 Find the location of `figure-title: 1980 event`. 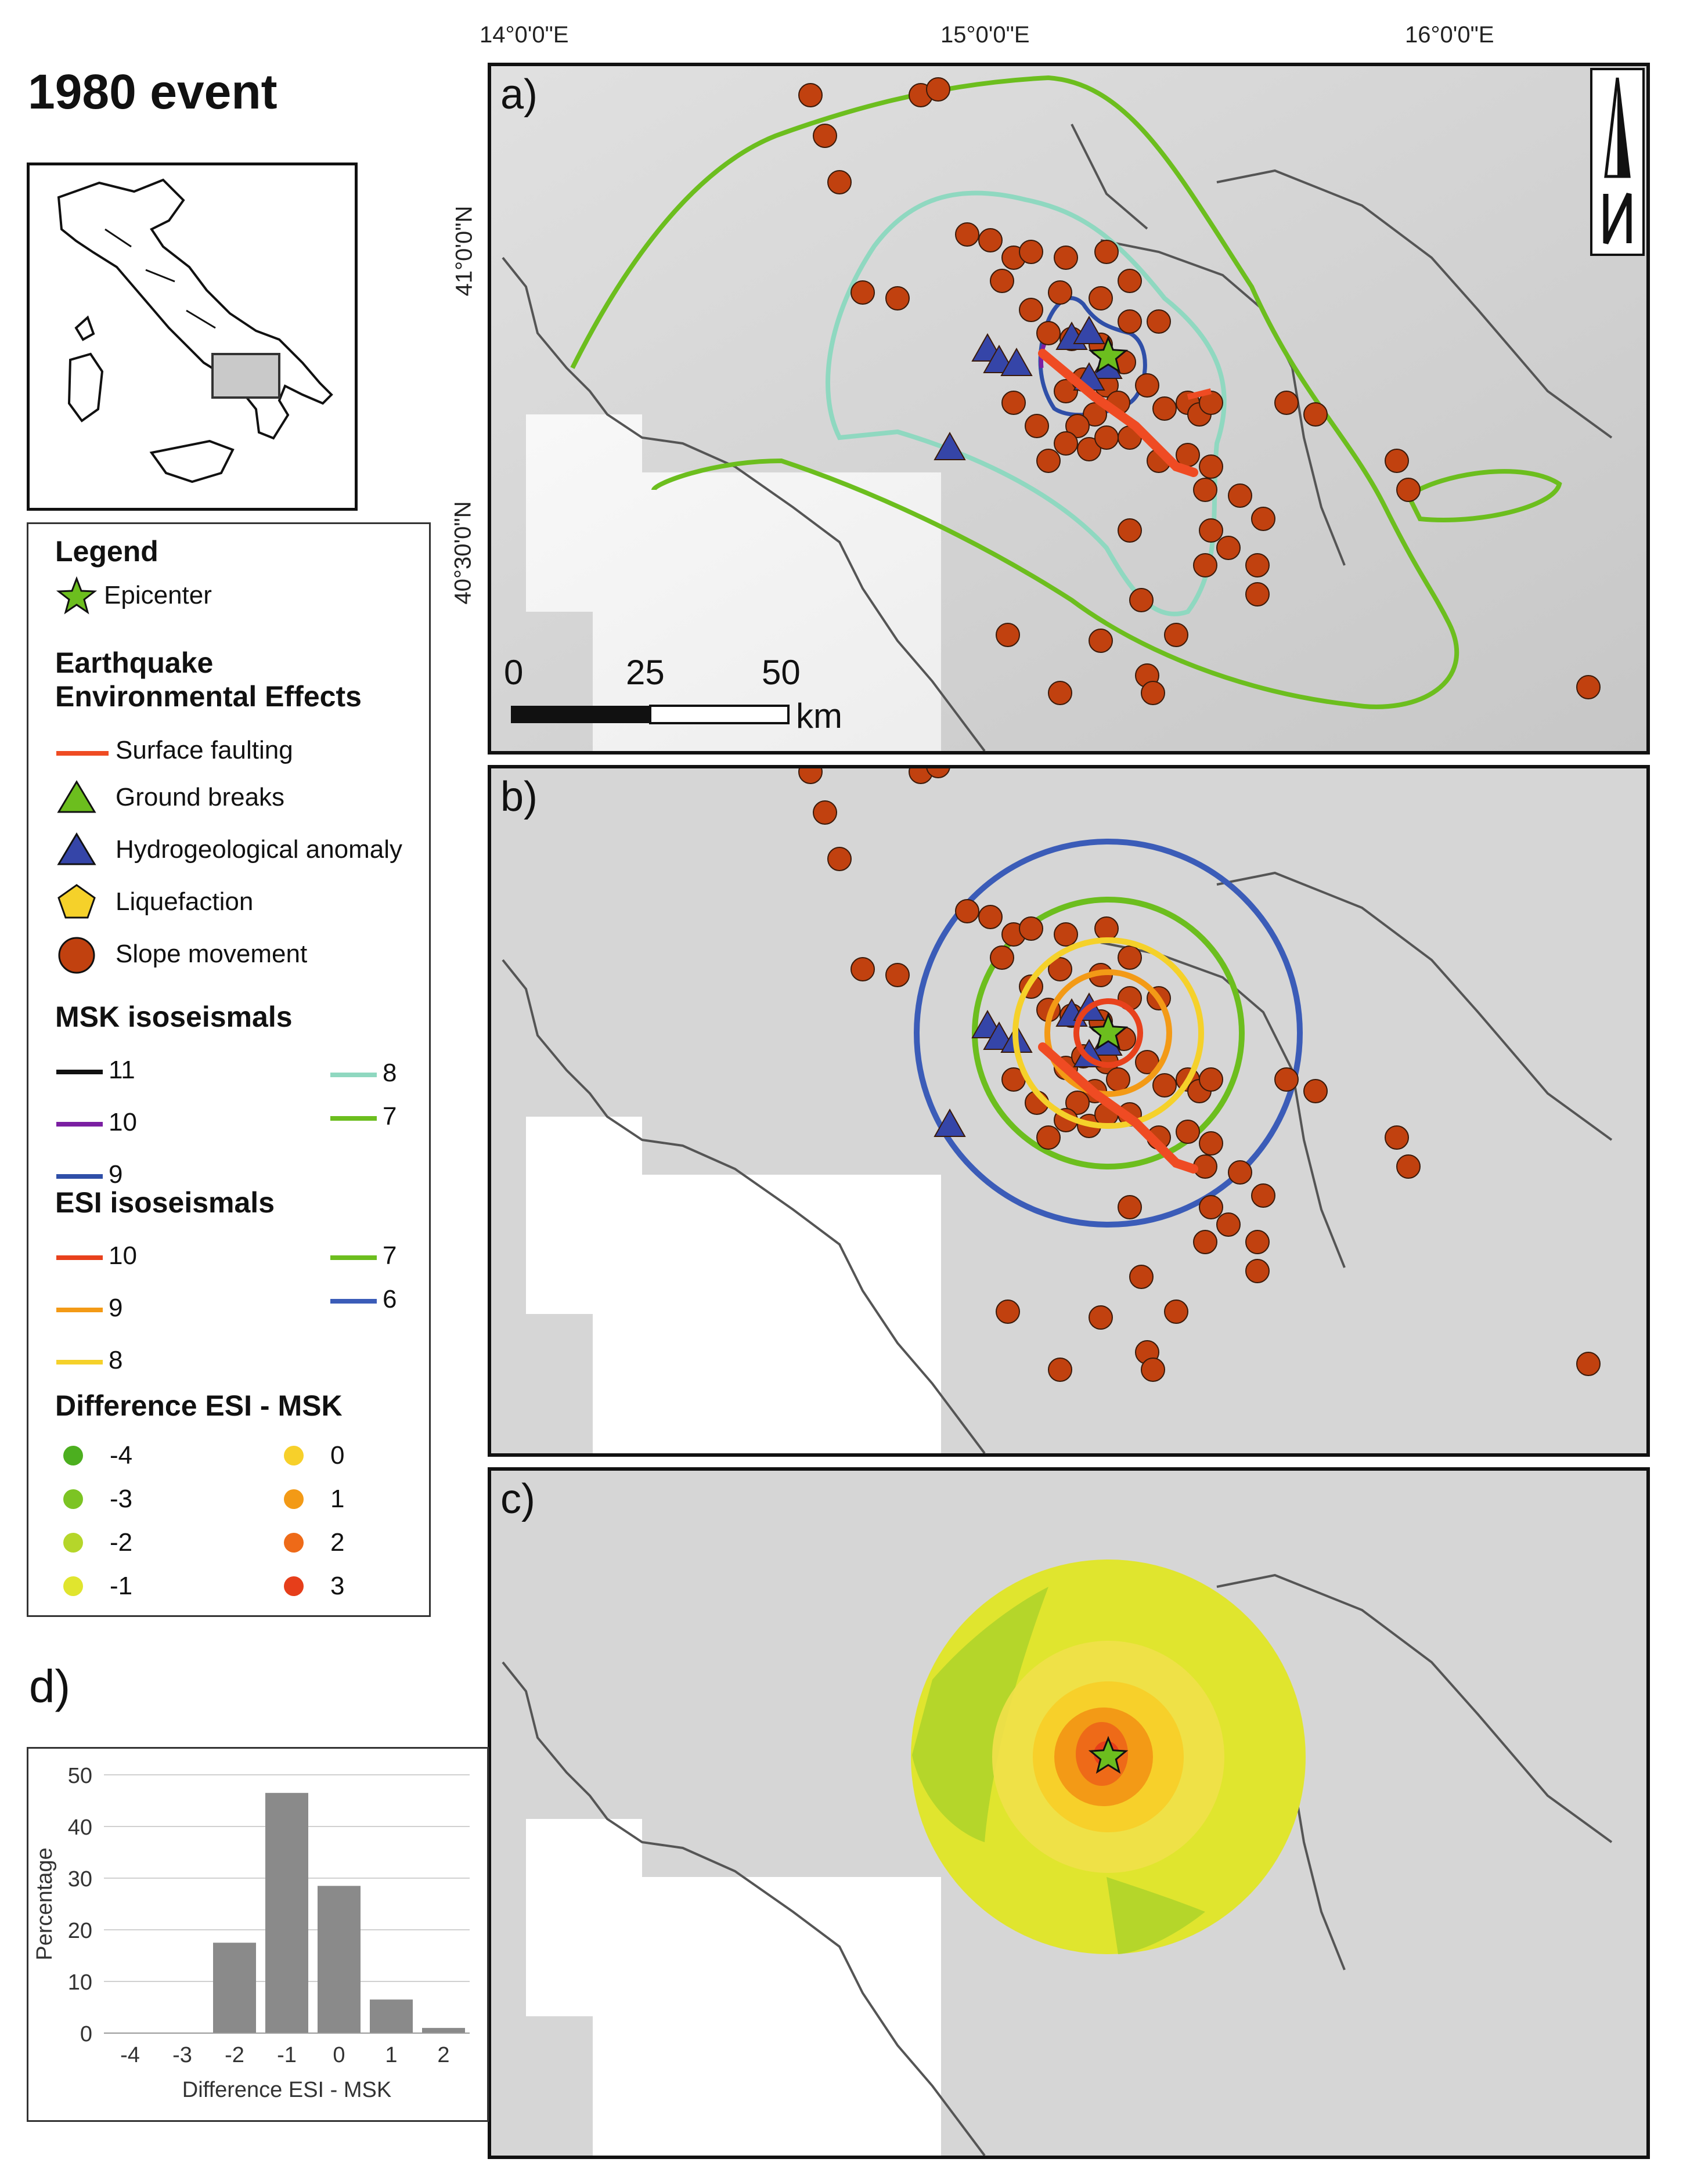

figure-title: 1980 event is located at coordinates (153, 92).